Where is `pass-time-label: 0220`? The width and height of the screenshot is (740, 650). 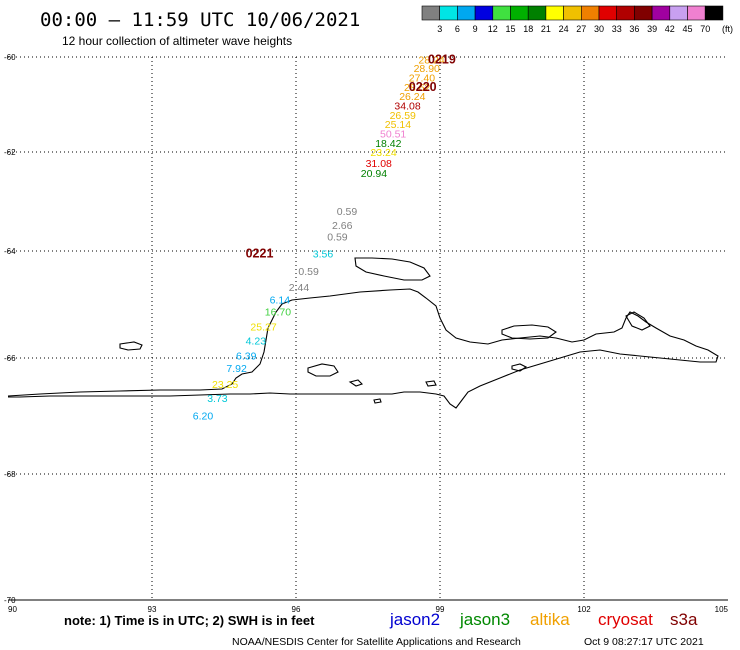 pass-time-label: 0220 is located at coordinates (423, 87).